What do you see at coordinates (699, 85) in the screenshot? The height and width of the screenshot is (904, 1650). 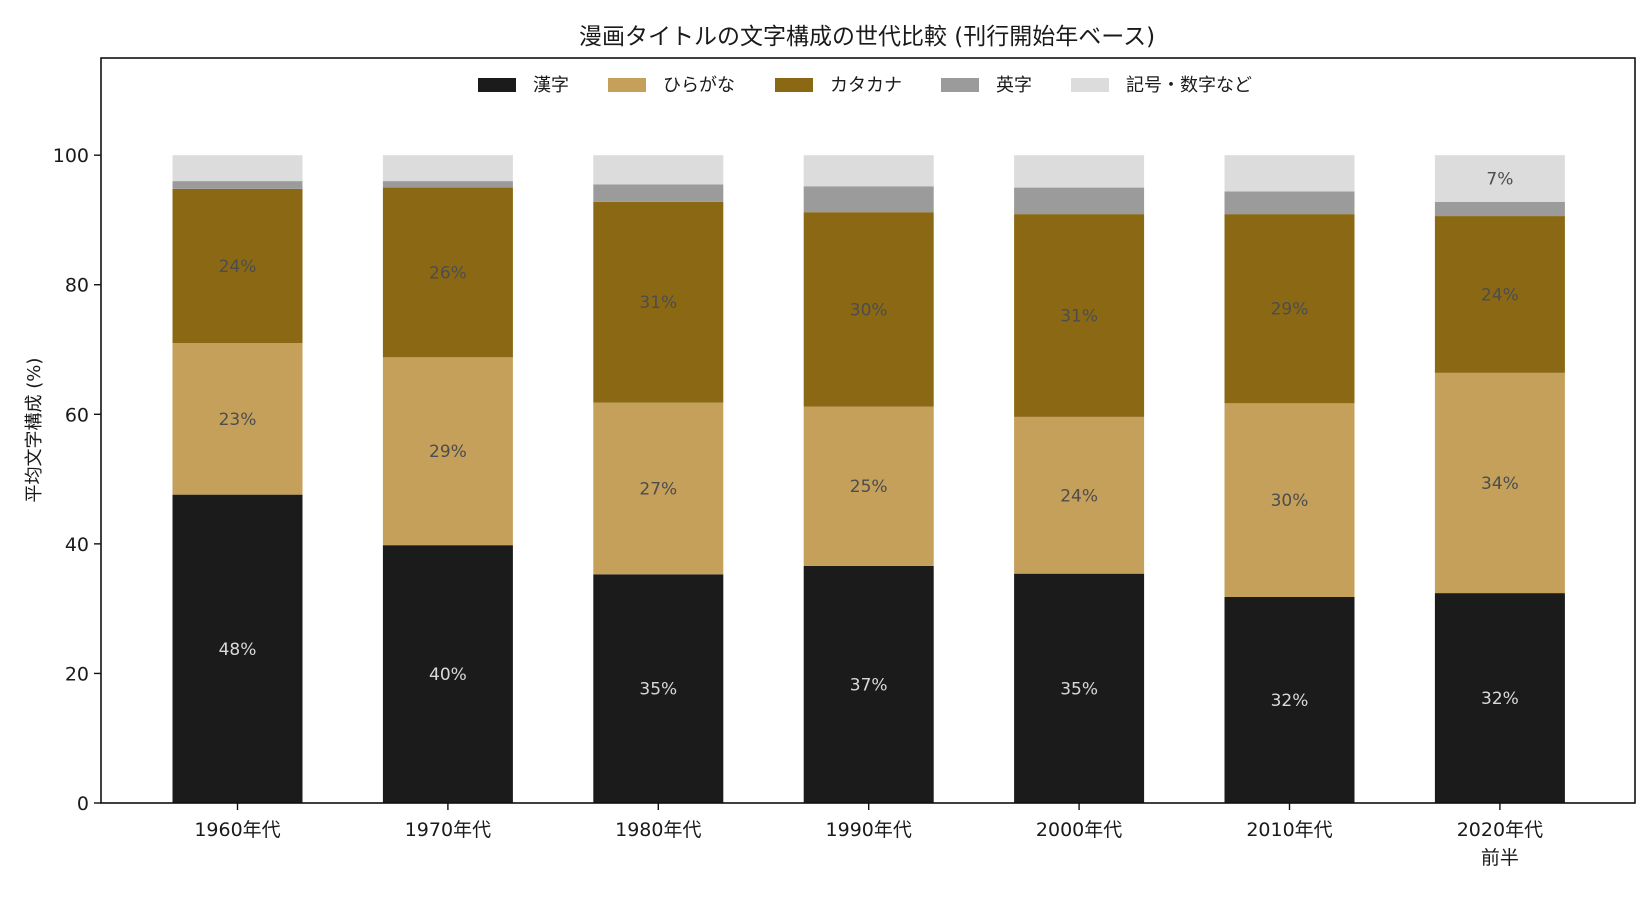 I see `legend-label: ひらがな` at bounding box center [699, 85].